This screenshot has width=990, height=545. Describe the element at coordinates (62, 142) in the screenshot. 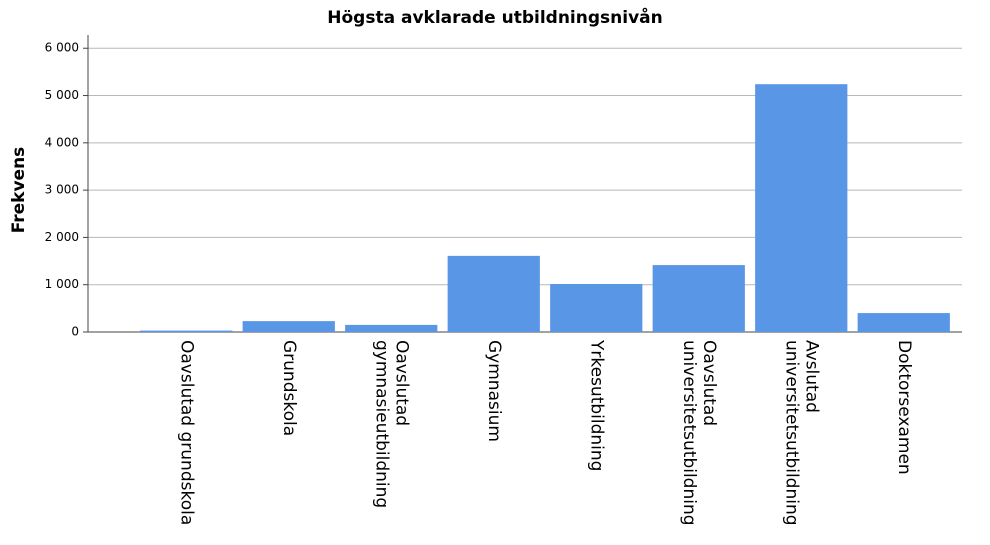

I see `y-tick-label: 4 000` at that location.